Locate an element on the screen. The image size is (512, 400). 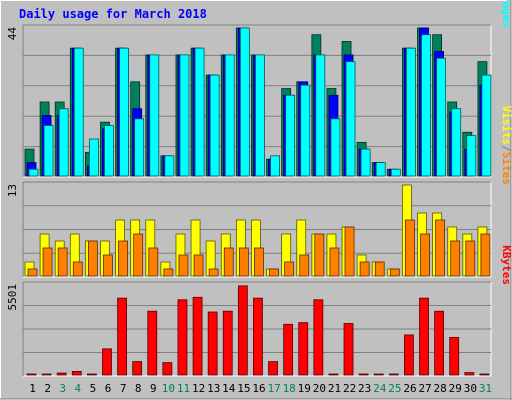
legend-entry: Visits is located at coordinates (506, 126).